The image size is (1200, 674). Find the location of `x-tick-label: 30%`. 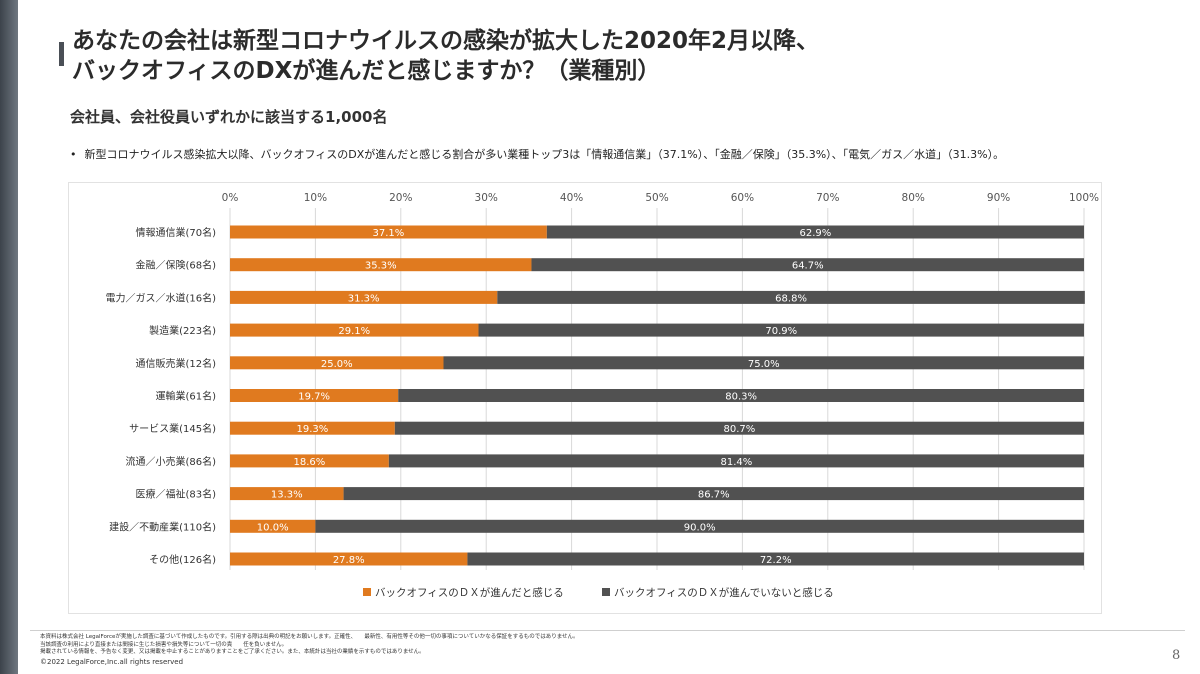

x-tick-label: 30% is located at coordinates (486, 198).